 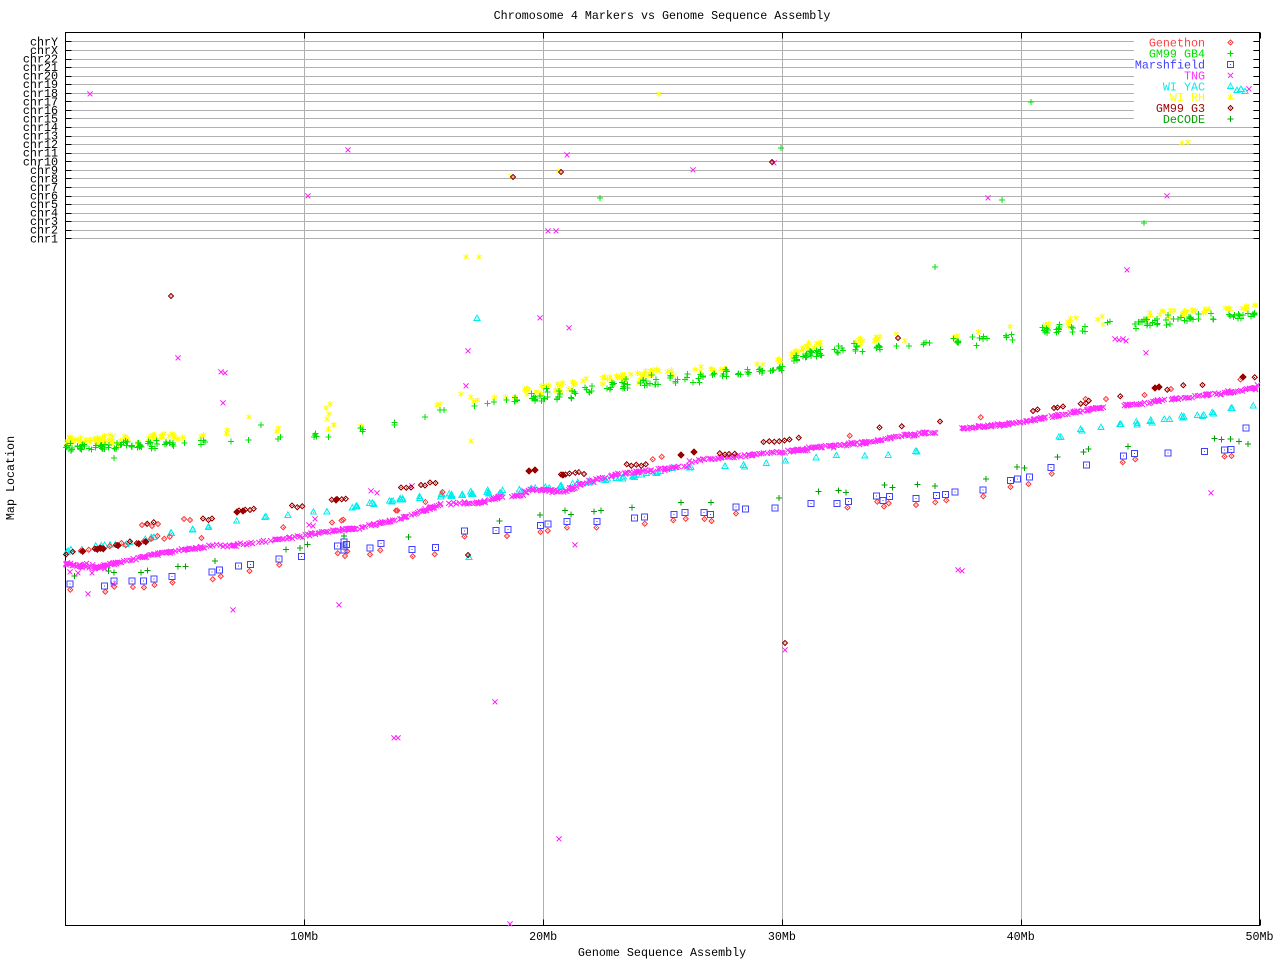 What do you see at coordinates (44, 42) in the screenshot?
I see `svg-text: chrY` at bounding box center [44, 42].